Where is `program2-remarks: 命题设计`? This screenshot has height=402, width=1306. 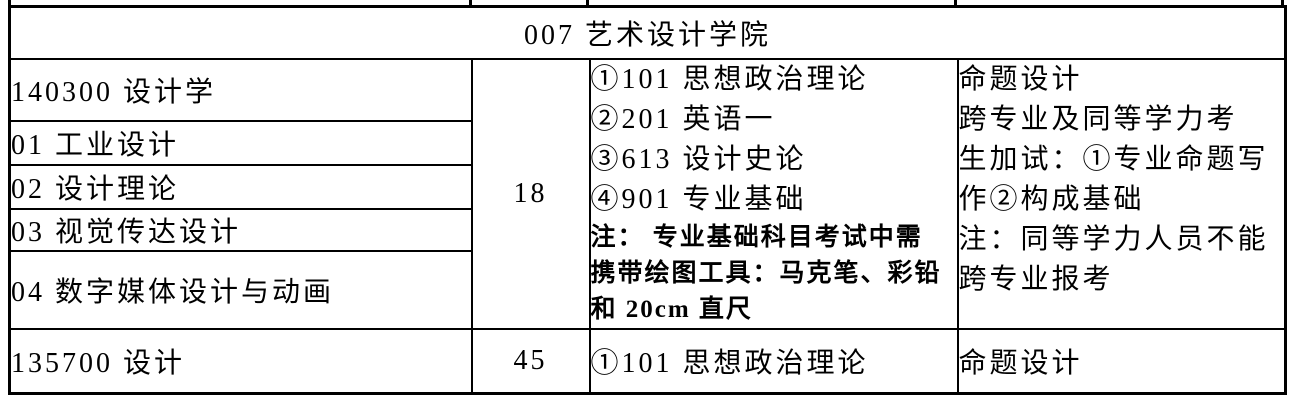
program2-remarks: 命题设计 is located at coordinates (1121, 361).